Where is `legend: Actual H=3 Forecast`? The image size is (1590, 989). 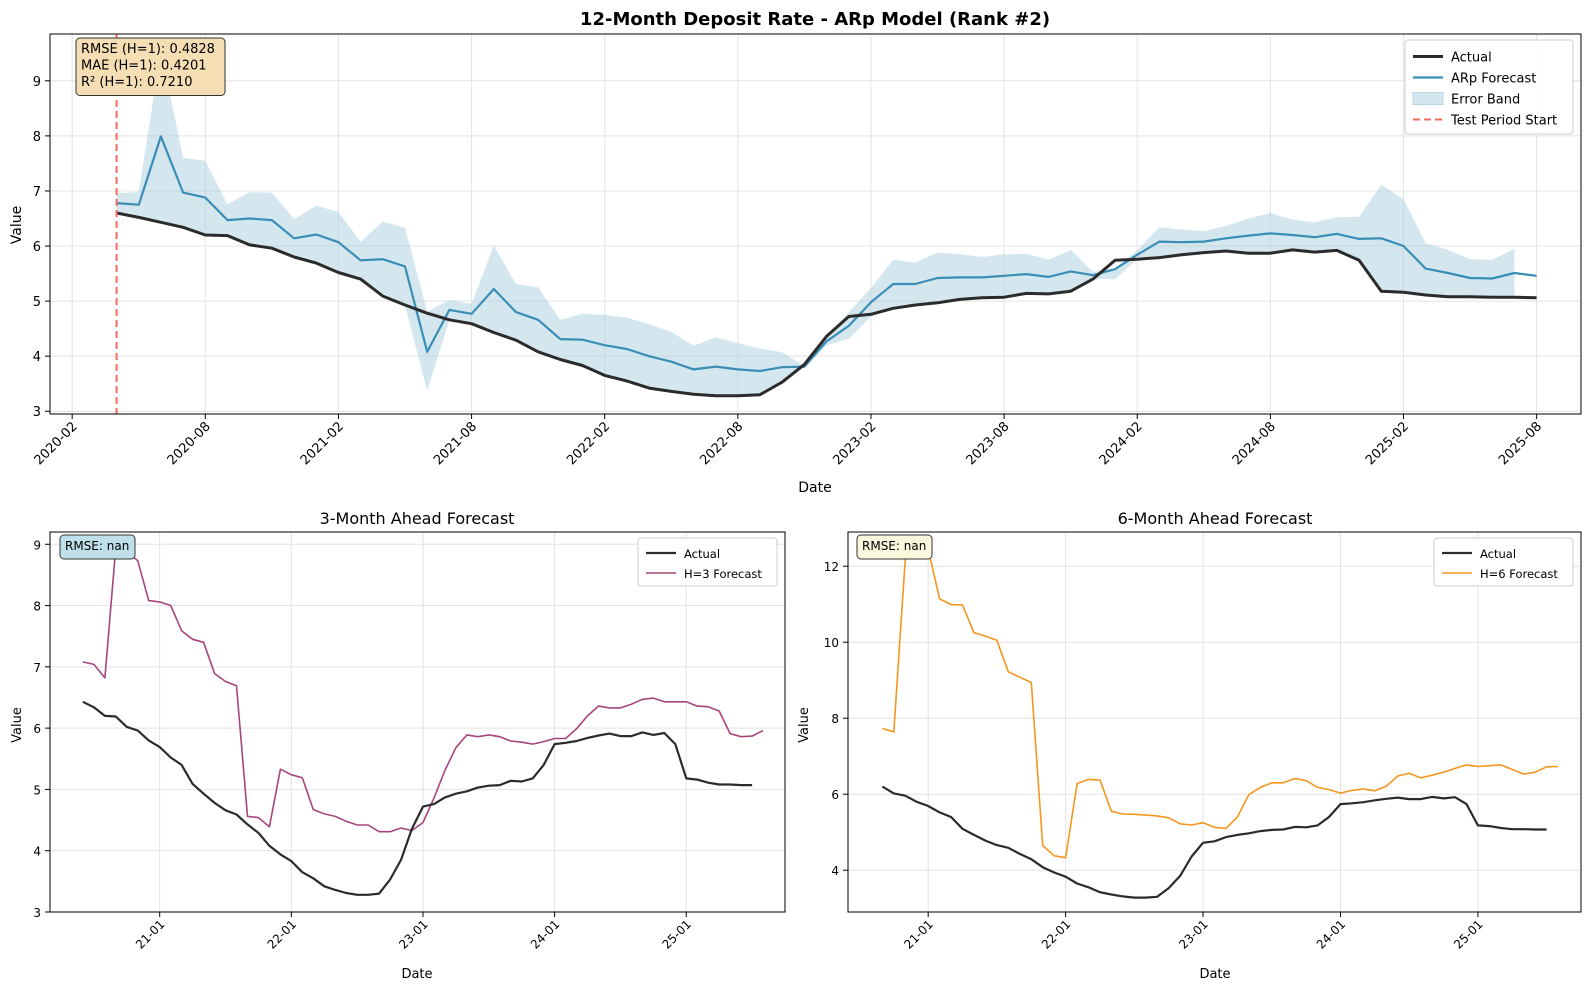
legend: Actual H=3 Forecast is located at coordinates (707, 562).